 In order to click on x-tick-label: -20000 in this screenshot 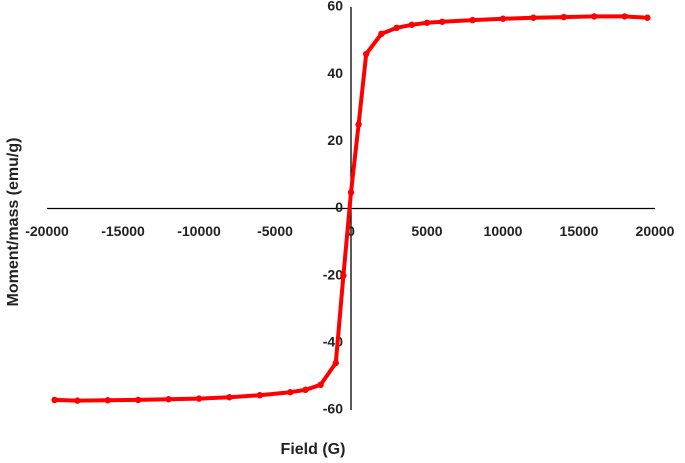, I will do `click(47, 231)`.